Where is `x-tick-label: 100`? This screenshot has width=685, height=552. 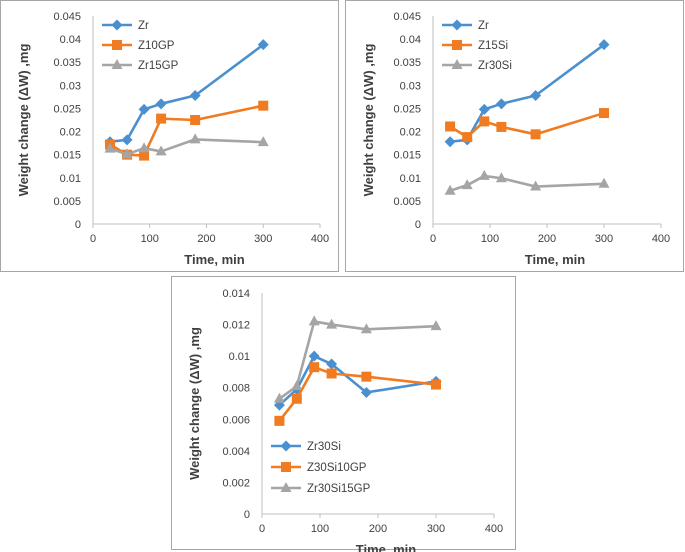 x-tick-label: 100 is located at coordinates (320, 529).